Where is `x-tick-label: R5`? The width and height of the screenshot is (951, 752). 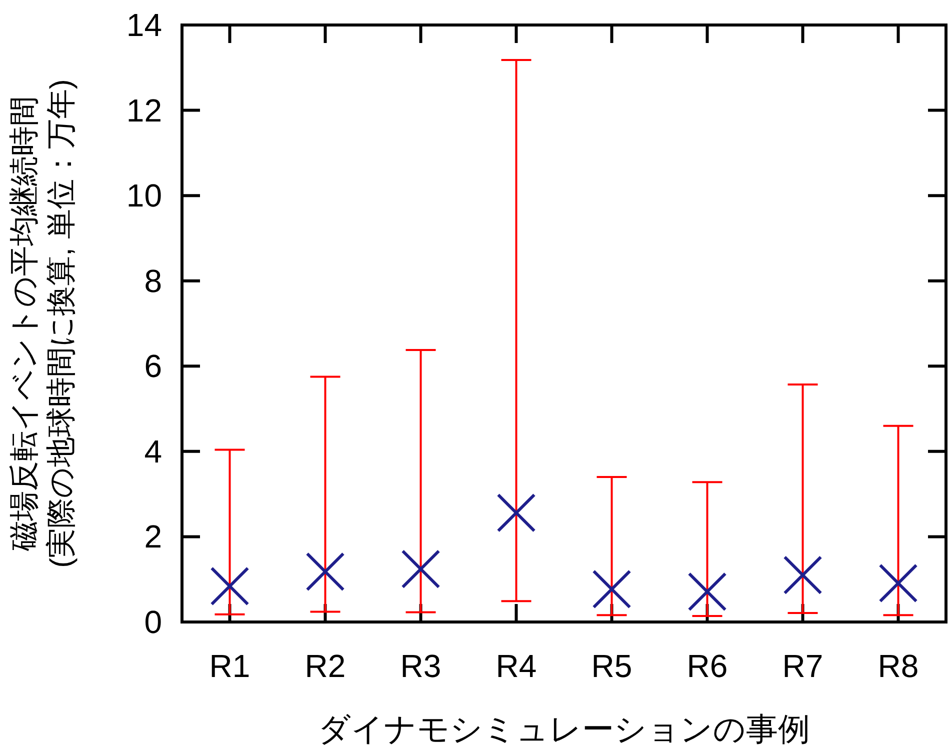 x-tick-label: R5 is located at coordinates (611, 666).